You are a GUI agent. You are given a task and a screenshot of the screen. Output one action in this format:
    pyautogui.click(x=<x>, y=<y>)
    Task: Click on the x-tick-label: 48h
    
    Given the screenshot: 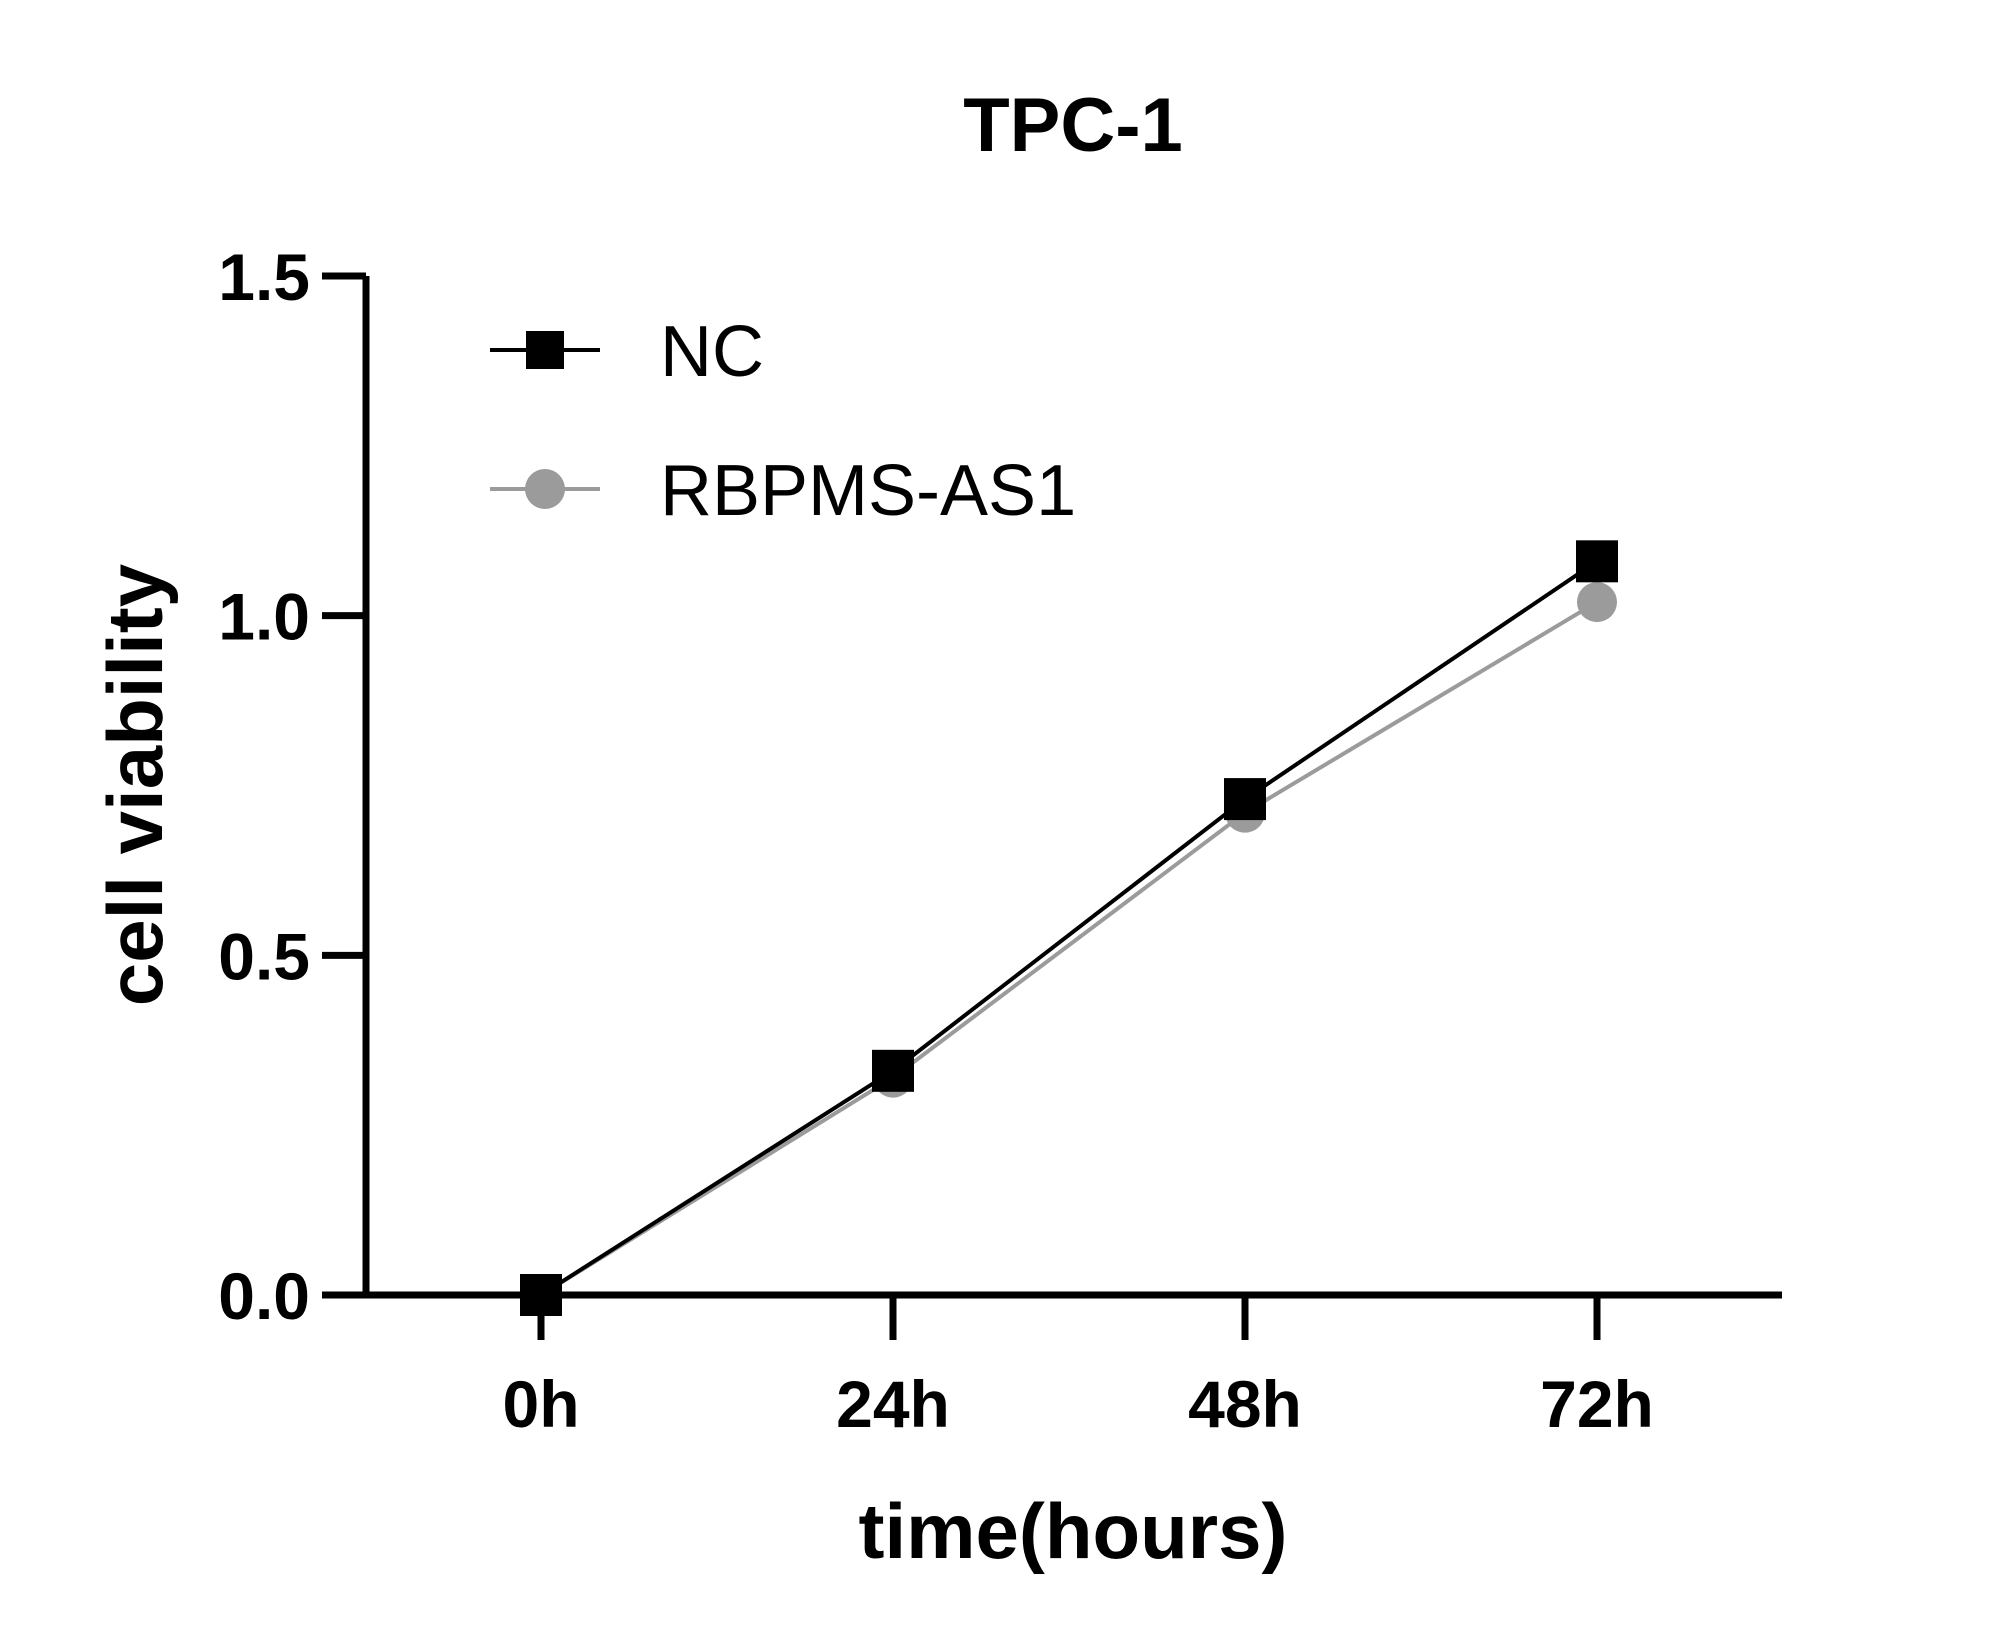 What is the action you would take?
    pyautogui.click(x=1245, y=1404)
    